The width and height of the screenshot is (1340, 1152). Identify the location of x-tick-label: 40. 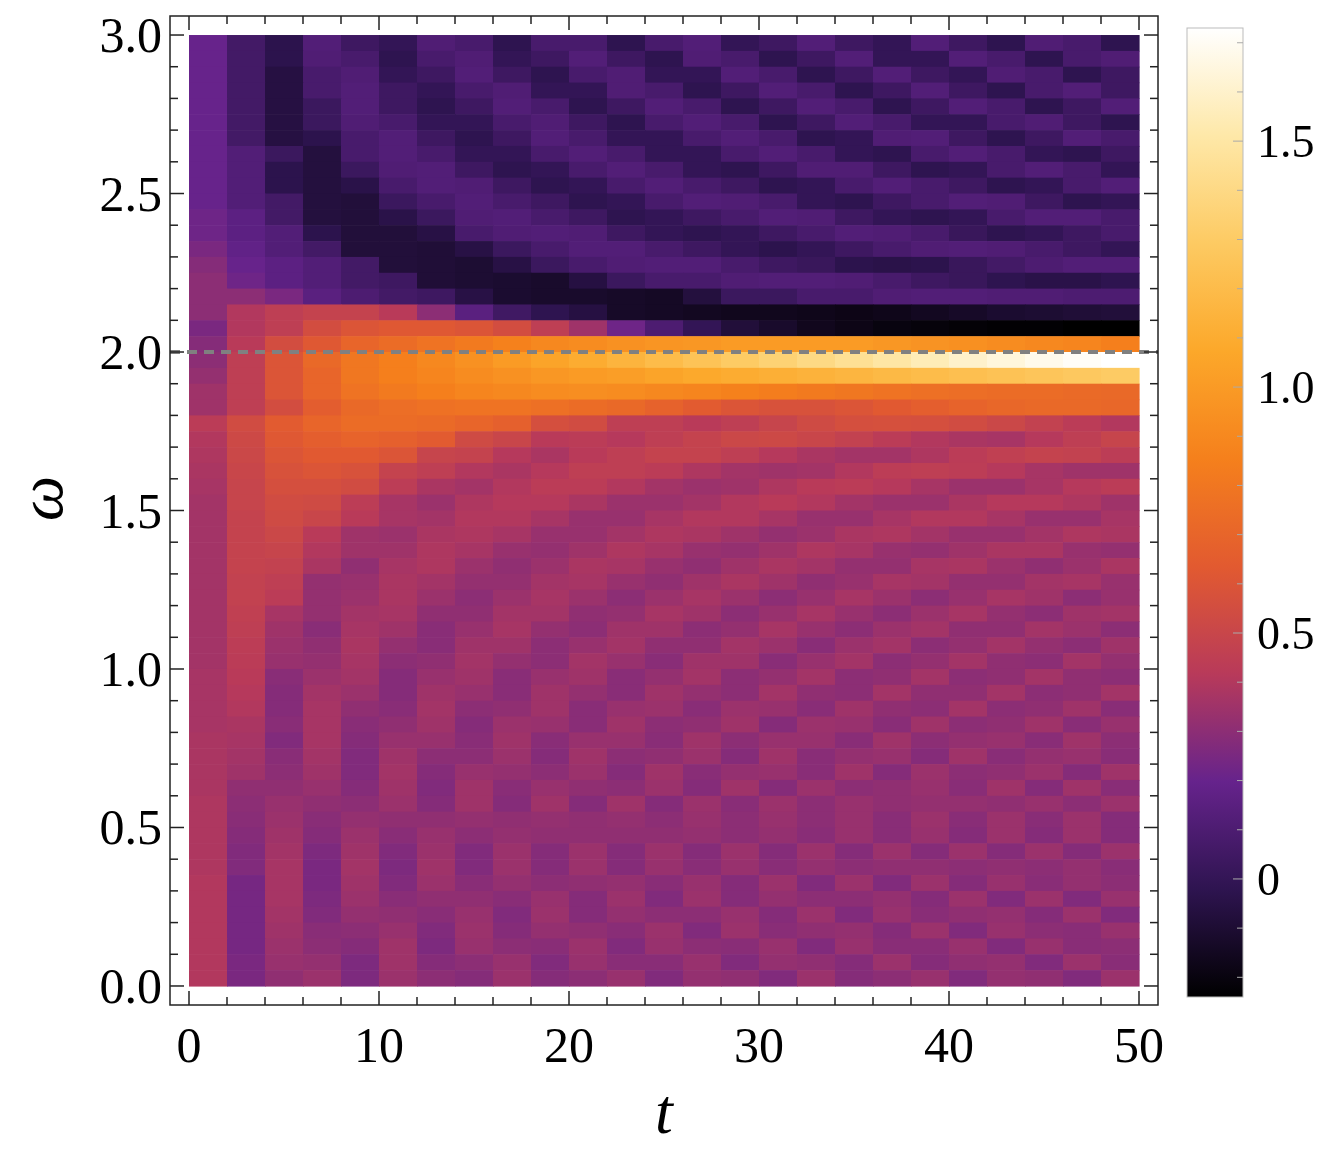
(949, 1045).